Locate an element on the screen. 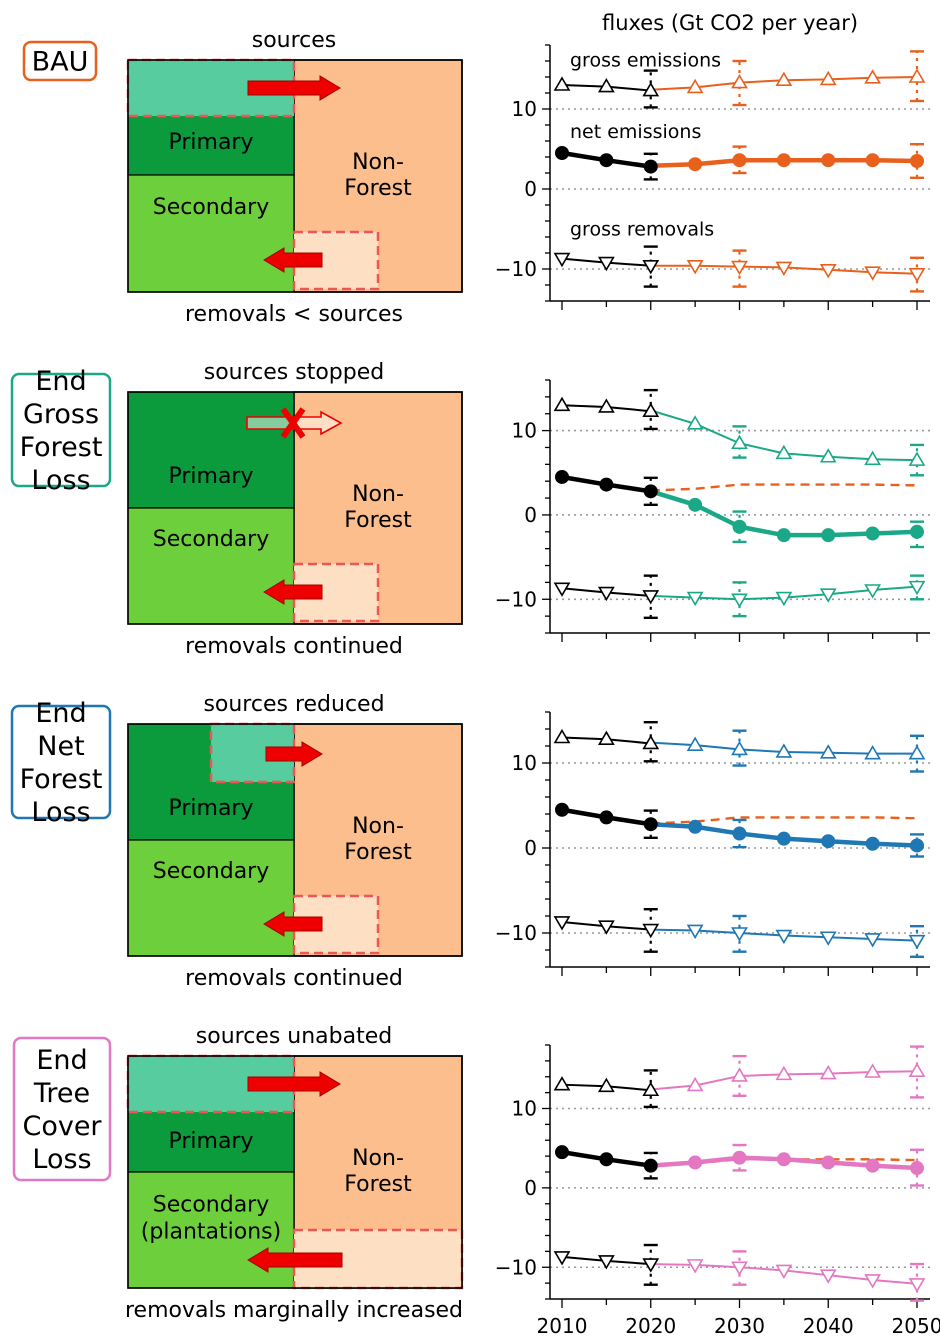 This screenshot has width=940, height=1341. series-annotation: net emissions is located at coordinates (635, 132).